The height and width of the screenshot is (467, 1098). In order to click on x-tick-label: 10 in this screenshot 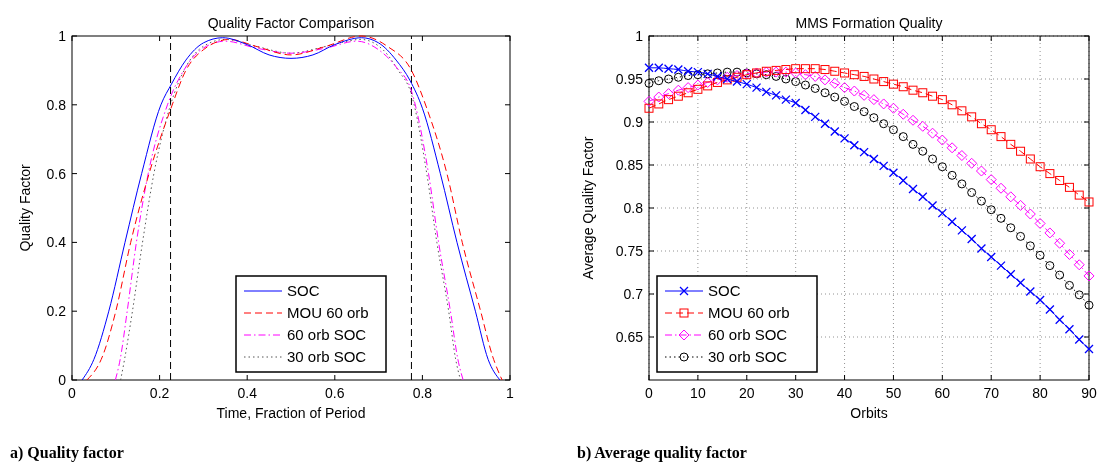, I will do `click(698, 393)`.